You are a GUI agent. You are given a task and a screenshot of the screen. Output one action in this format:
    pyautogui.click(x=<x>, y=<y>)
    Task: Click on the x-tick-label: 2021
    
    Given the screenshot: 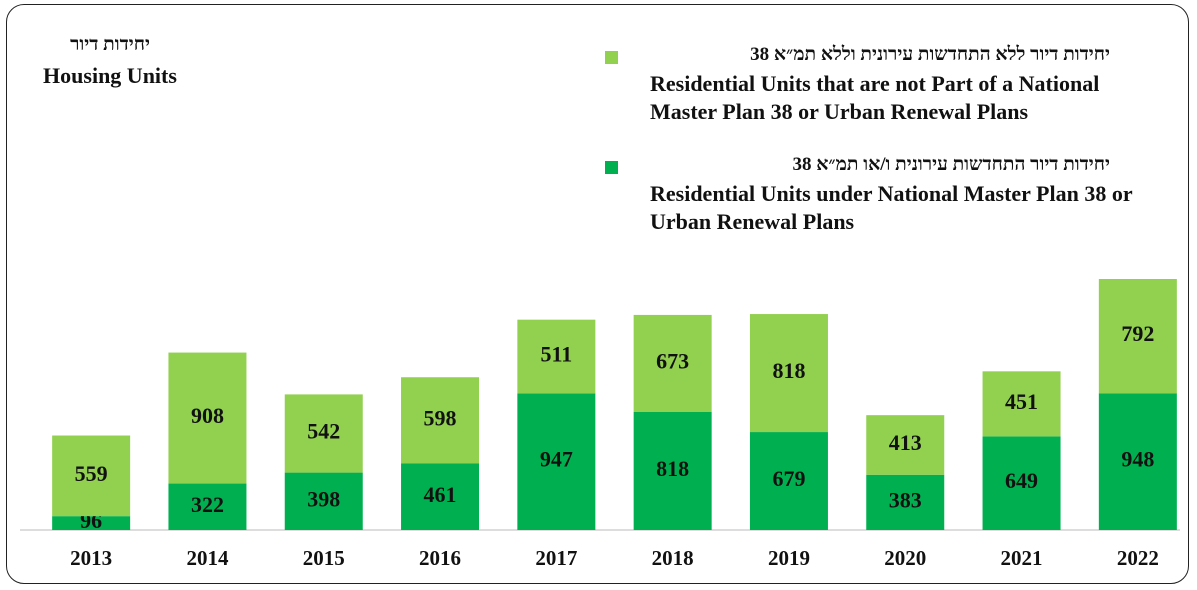 What is the action you would take?
    pyautogui.click(x=1022, y=558)
    